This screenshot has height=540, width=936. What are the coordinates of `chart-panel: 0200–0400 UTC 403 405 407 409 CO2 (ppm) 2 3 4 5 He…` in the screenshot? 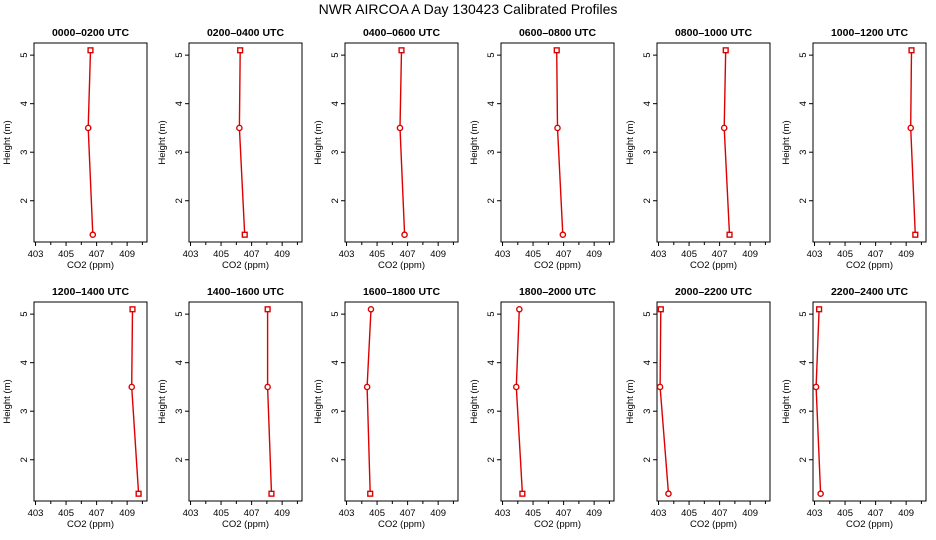 It's located at (230, 149).